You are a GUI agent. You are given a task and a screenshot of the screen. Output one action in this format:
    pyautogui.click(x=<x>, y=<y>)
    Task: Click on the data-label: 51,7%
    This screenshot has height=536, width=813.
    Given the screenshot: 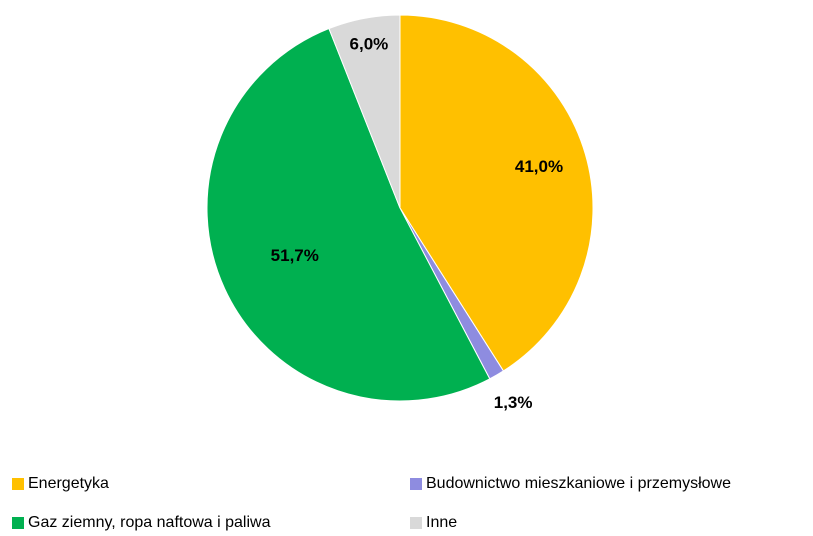 What is the action you would take?
    pyautogui.click(x=295, y=255)
    